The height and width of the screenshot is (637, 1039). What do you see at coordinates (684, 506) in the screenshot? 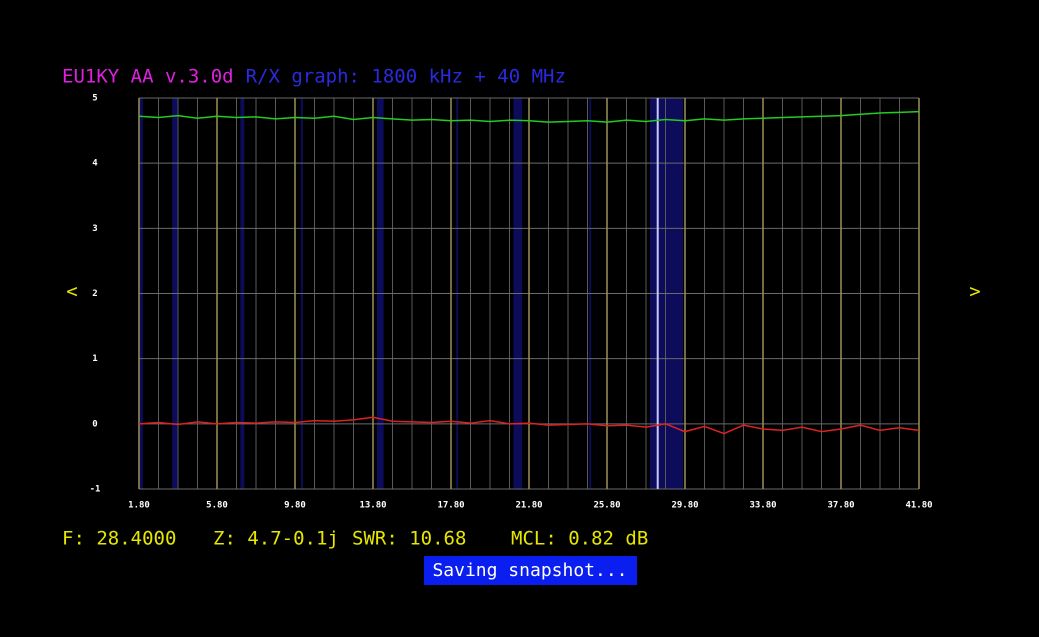
I see `x-tick-label: 29.80` at bounding box center [684, 506].